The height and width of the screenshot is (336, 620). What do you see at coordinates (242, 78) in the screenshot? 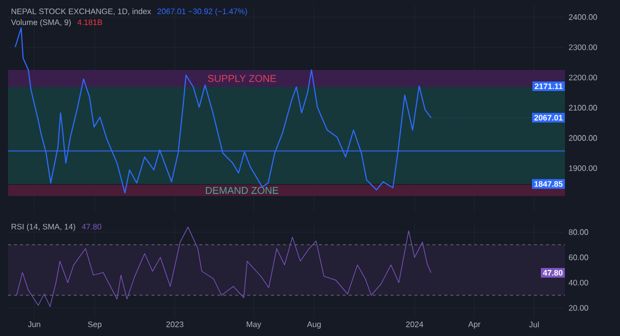
I see `band-label: SUPPLY ZONE` at bounding box center [242, 78].